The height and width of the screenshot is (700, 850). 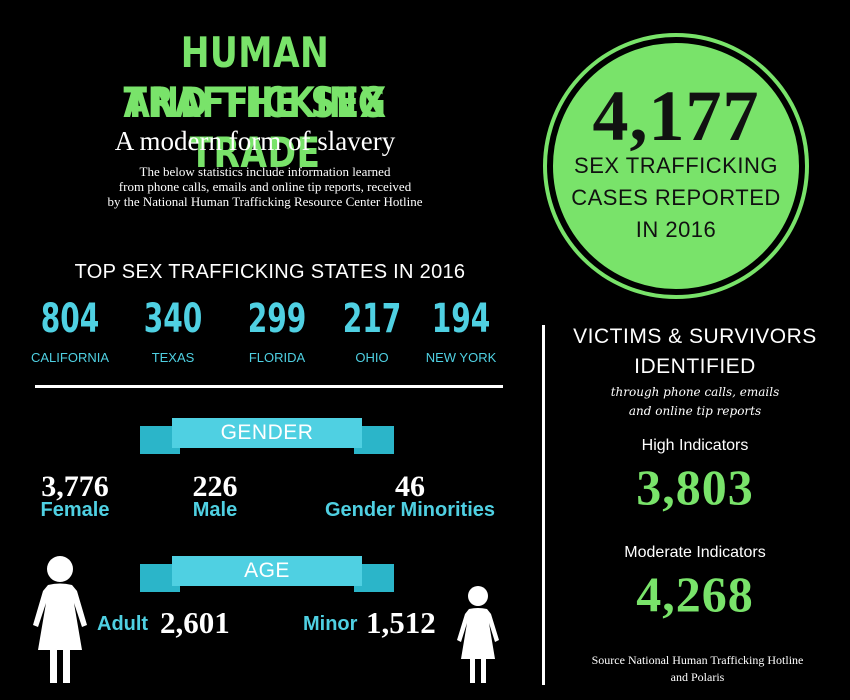 What do you see at coordinates (695, 336) in the screenshot?
I see `victims-heading-line-1: VICTIMS & SURVIVORS` at bounding box center [695, 336].